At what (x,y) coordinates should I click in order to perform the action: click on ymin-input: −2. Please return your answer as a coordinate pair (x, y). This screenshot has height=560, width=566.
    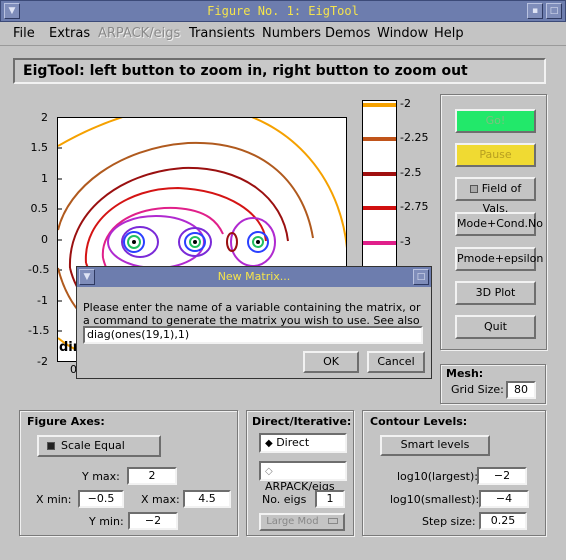
    Looking at the image, I should click on (153, 521).